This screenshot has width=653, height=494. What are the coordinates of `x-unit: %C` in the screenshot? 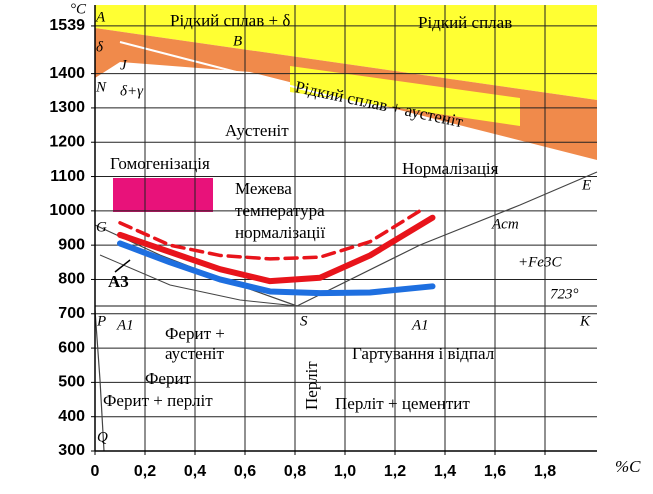 It's located at (628, 466).